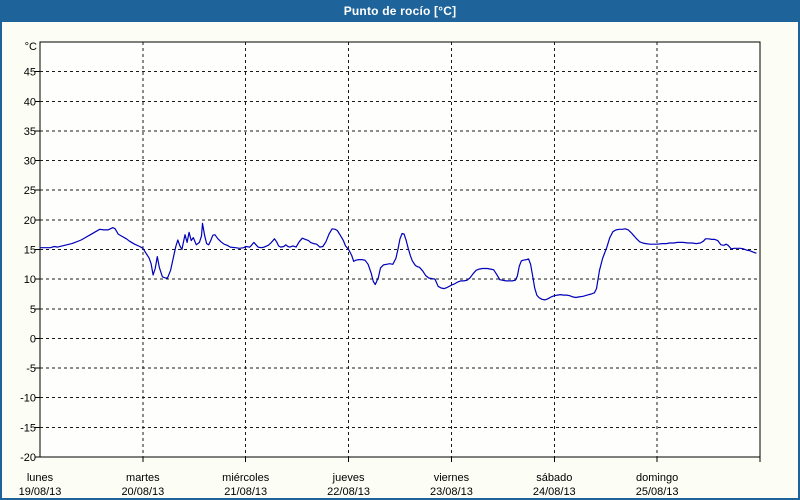  I want to click on y-axis-tick-label: -10, so click(28, 399).